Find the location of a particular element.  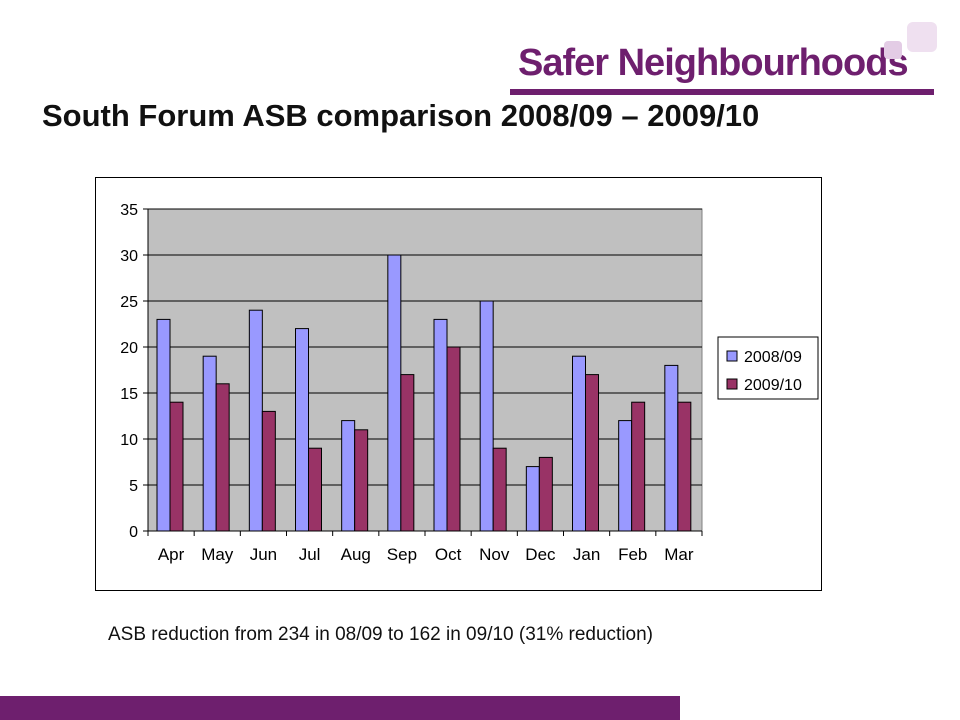

bar-2008-09-jan is located at coordinates (579, 443).